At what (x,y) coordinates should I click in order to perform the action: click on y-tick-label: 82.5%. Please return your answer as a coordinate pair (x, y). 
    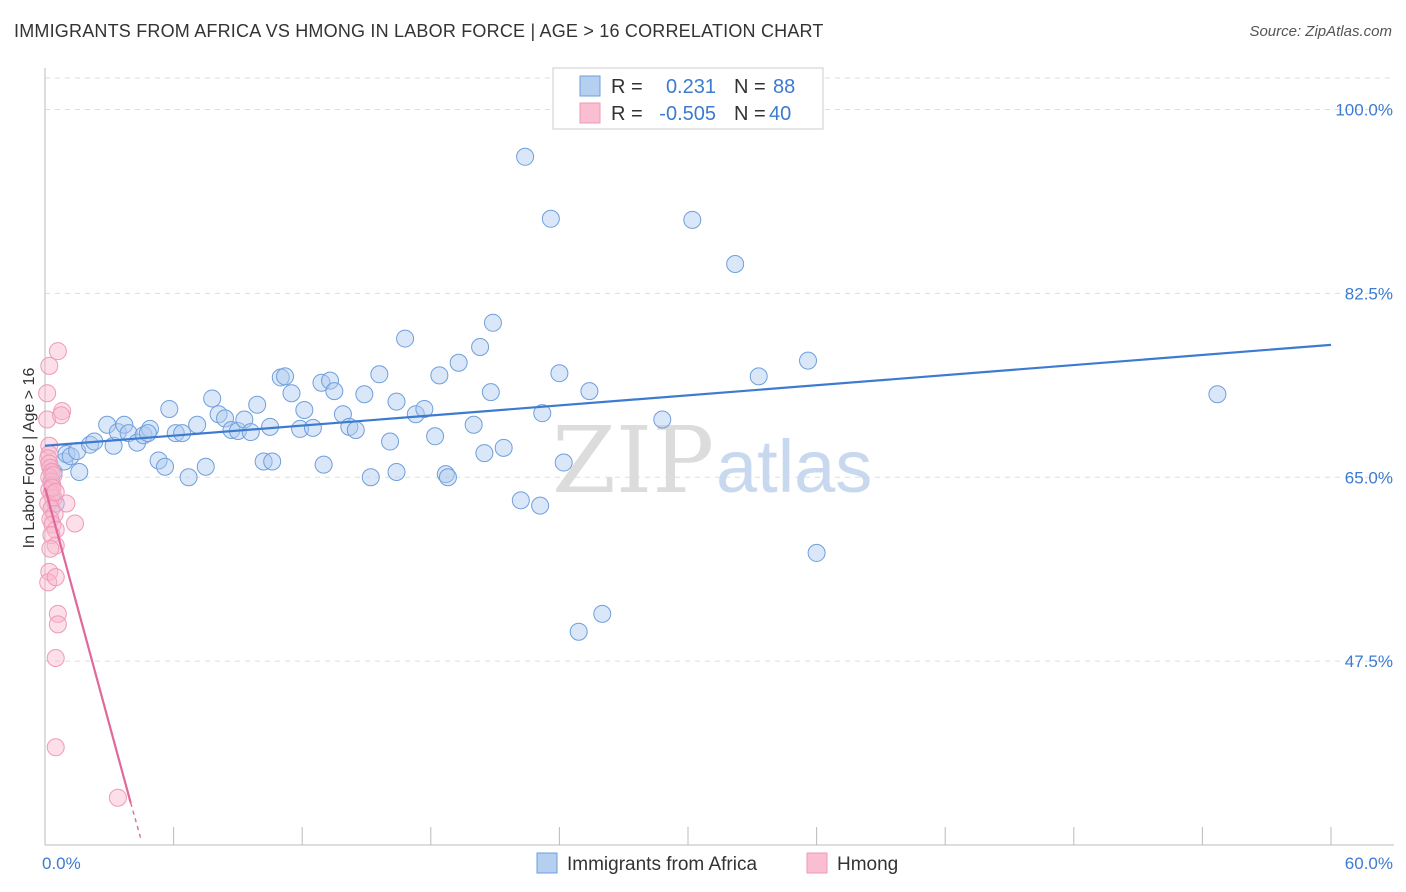
    Looking at the image, I should click on (1369, 293).